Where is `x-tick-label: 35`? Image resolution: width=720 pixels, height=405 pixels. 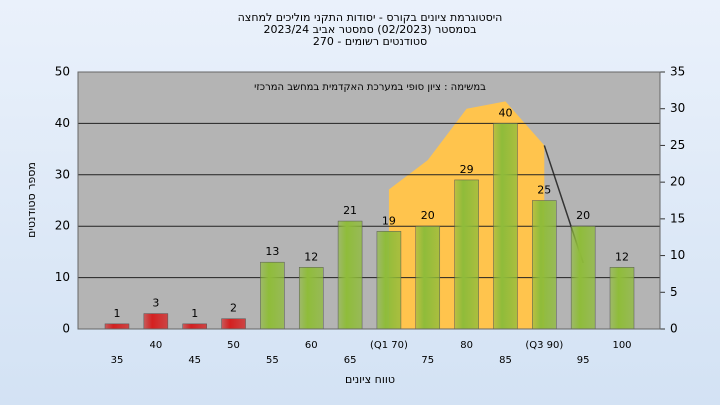
x-tick-label: 35 is located at coordinates (117, 360).